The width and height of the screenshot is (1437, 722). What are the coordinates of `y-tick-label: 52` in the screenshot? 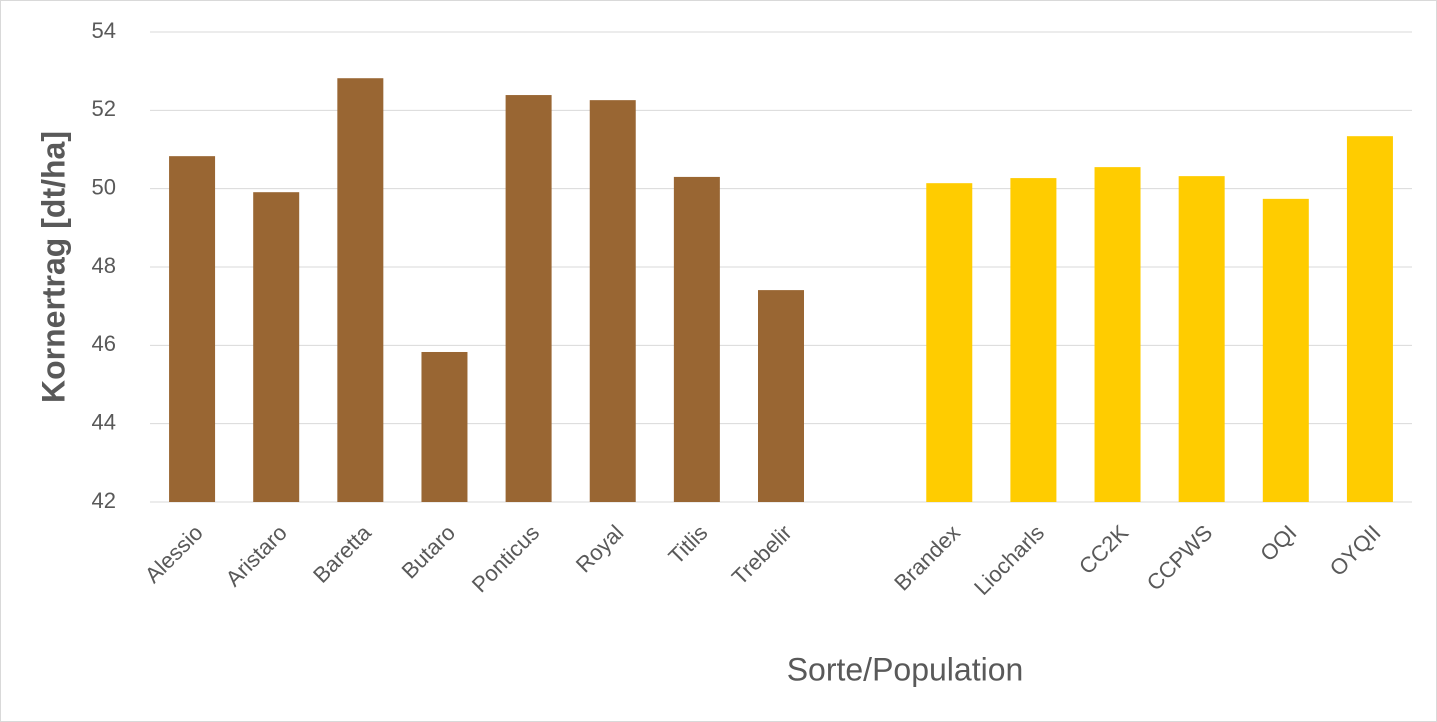 It's located at (104, 108).